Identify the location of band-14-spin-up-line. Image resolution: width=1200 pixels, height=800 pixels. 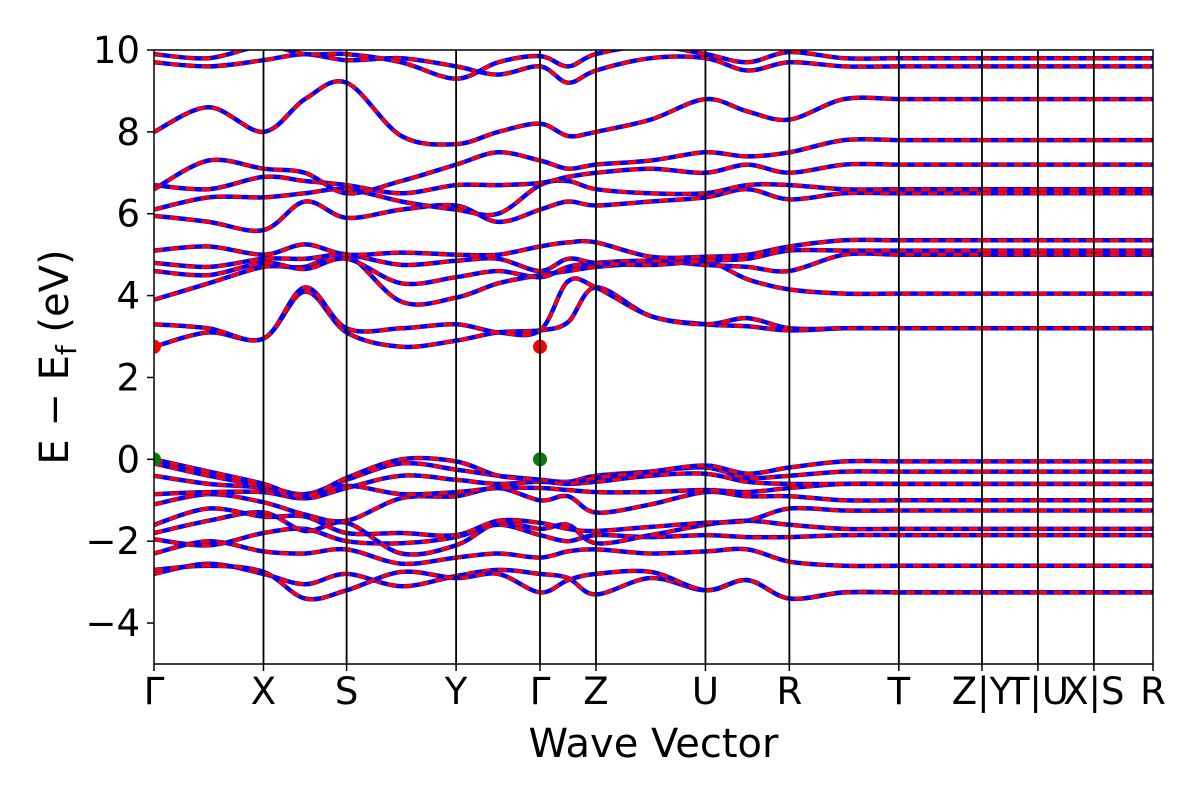
(653, 269).